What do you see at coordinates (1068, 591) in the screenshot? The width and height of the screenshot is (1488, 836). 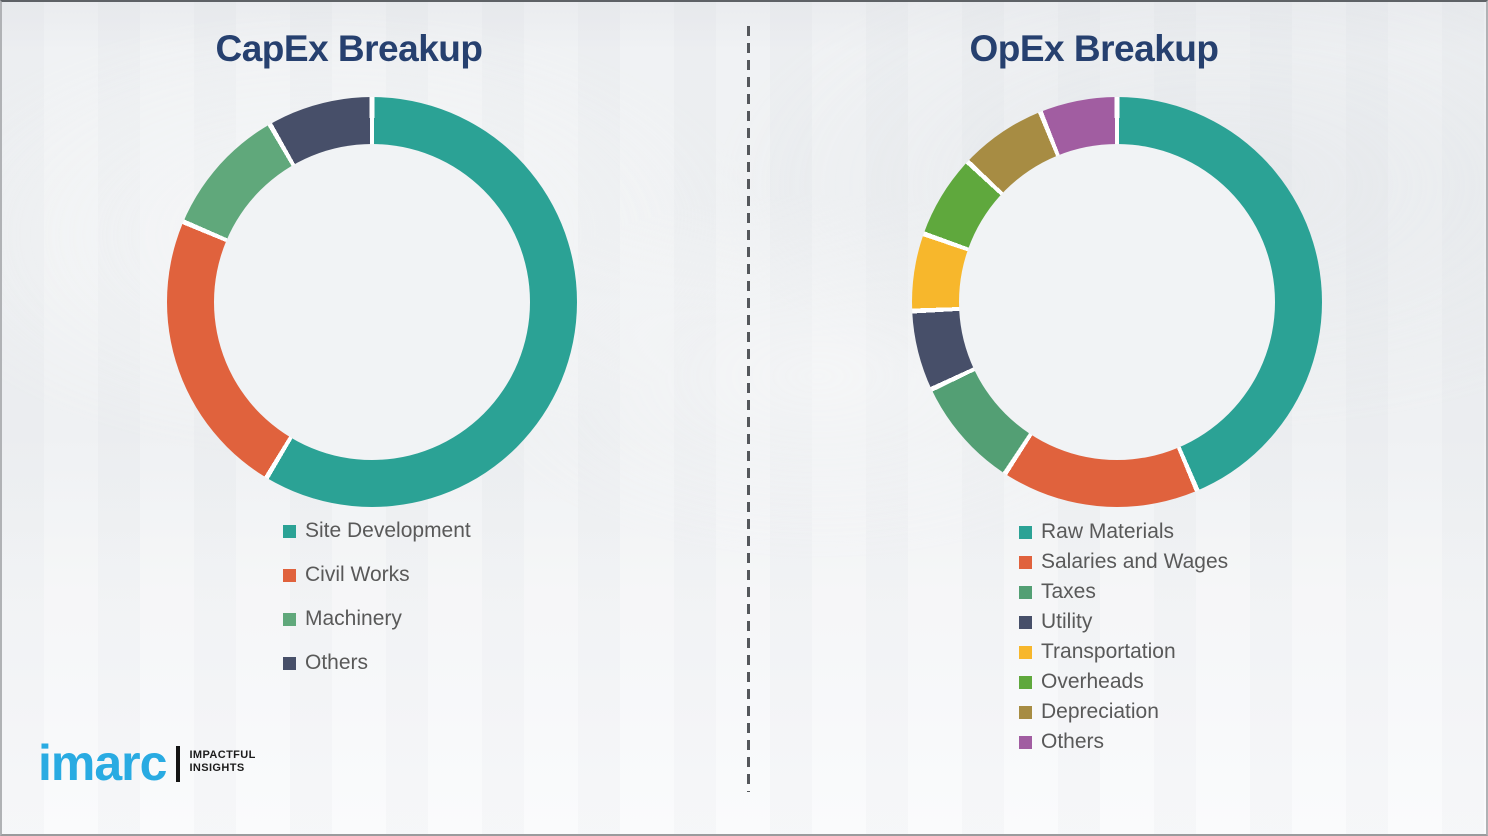 I see `legend-label: Taxes` at bounding box center [1068, 591].